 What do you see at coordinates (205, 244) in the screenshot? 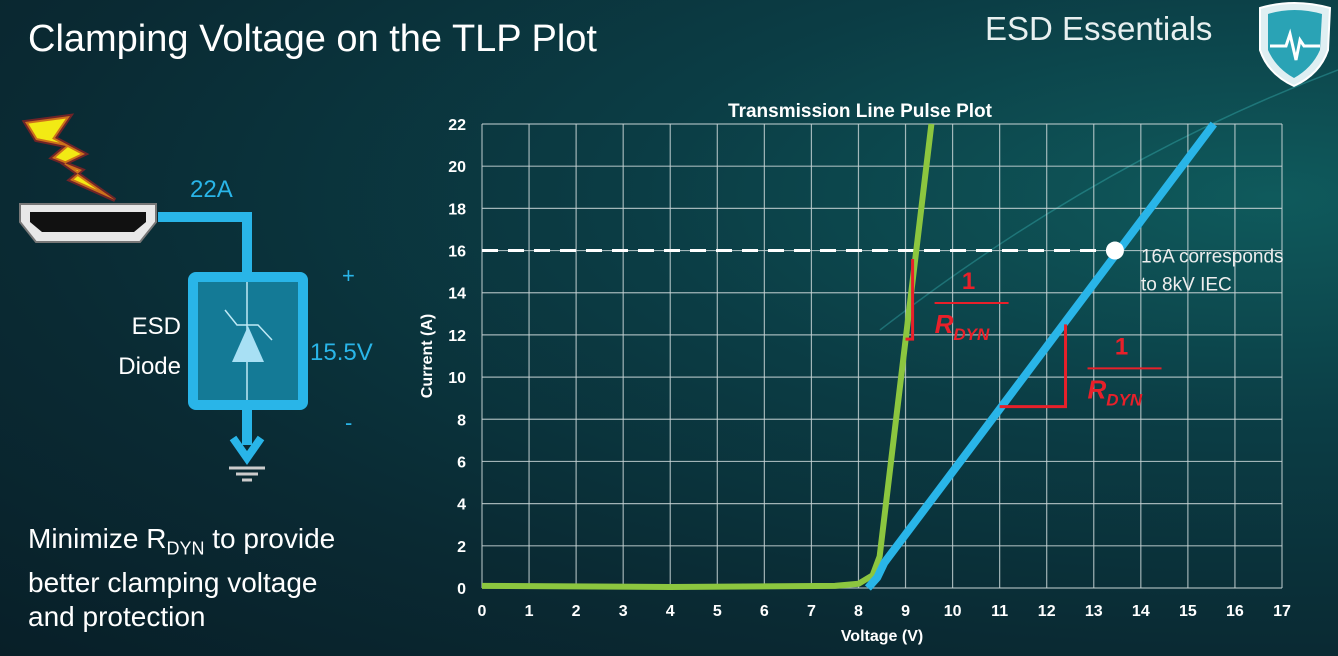
I see `wire` at bounding box center [205, 244].